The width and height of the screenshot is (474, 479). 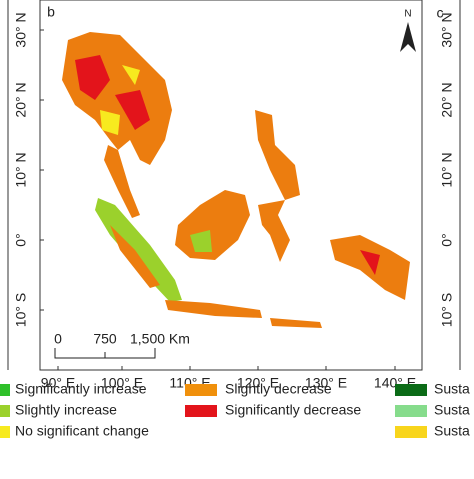 What do you see at coordinates (296, 323) in the screenshot?
I see `islands` at bounding box center [296, 323].